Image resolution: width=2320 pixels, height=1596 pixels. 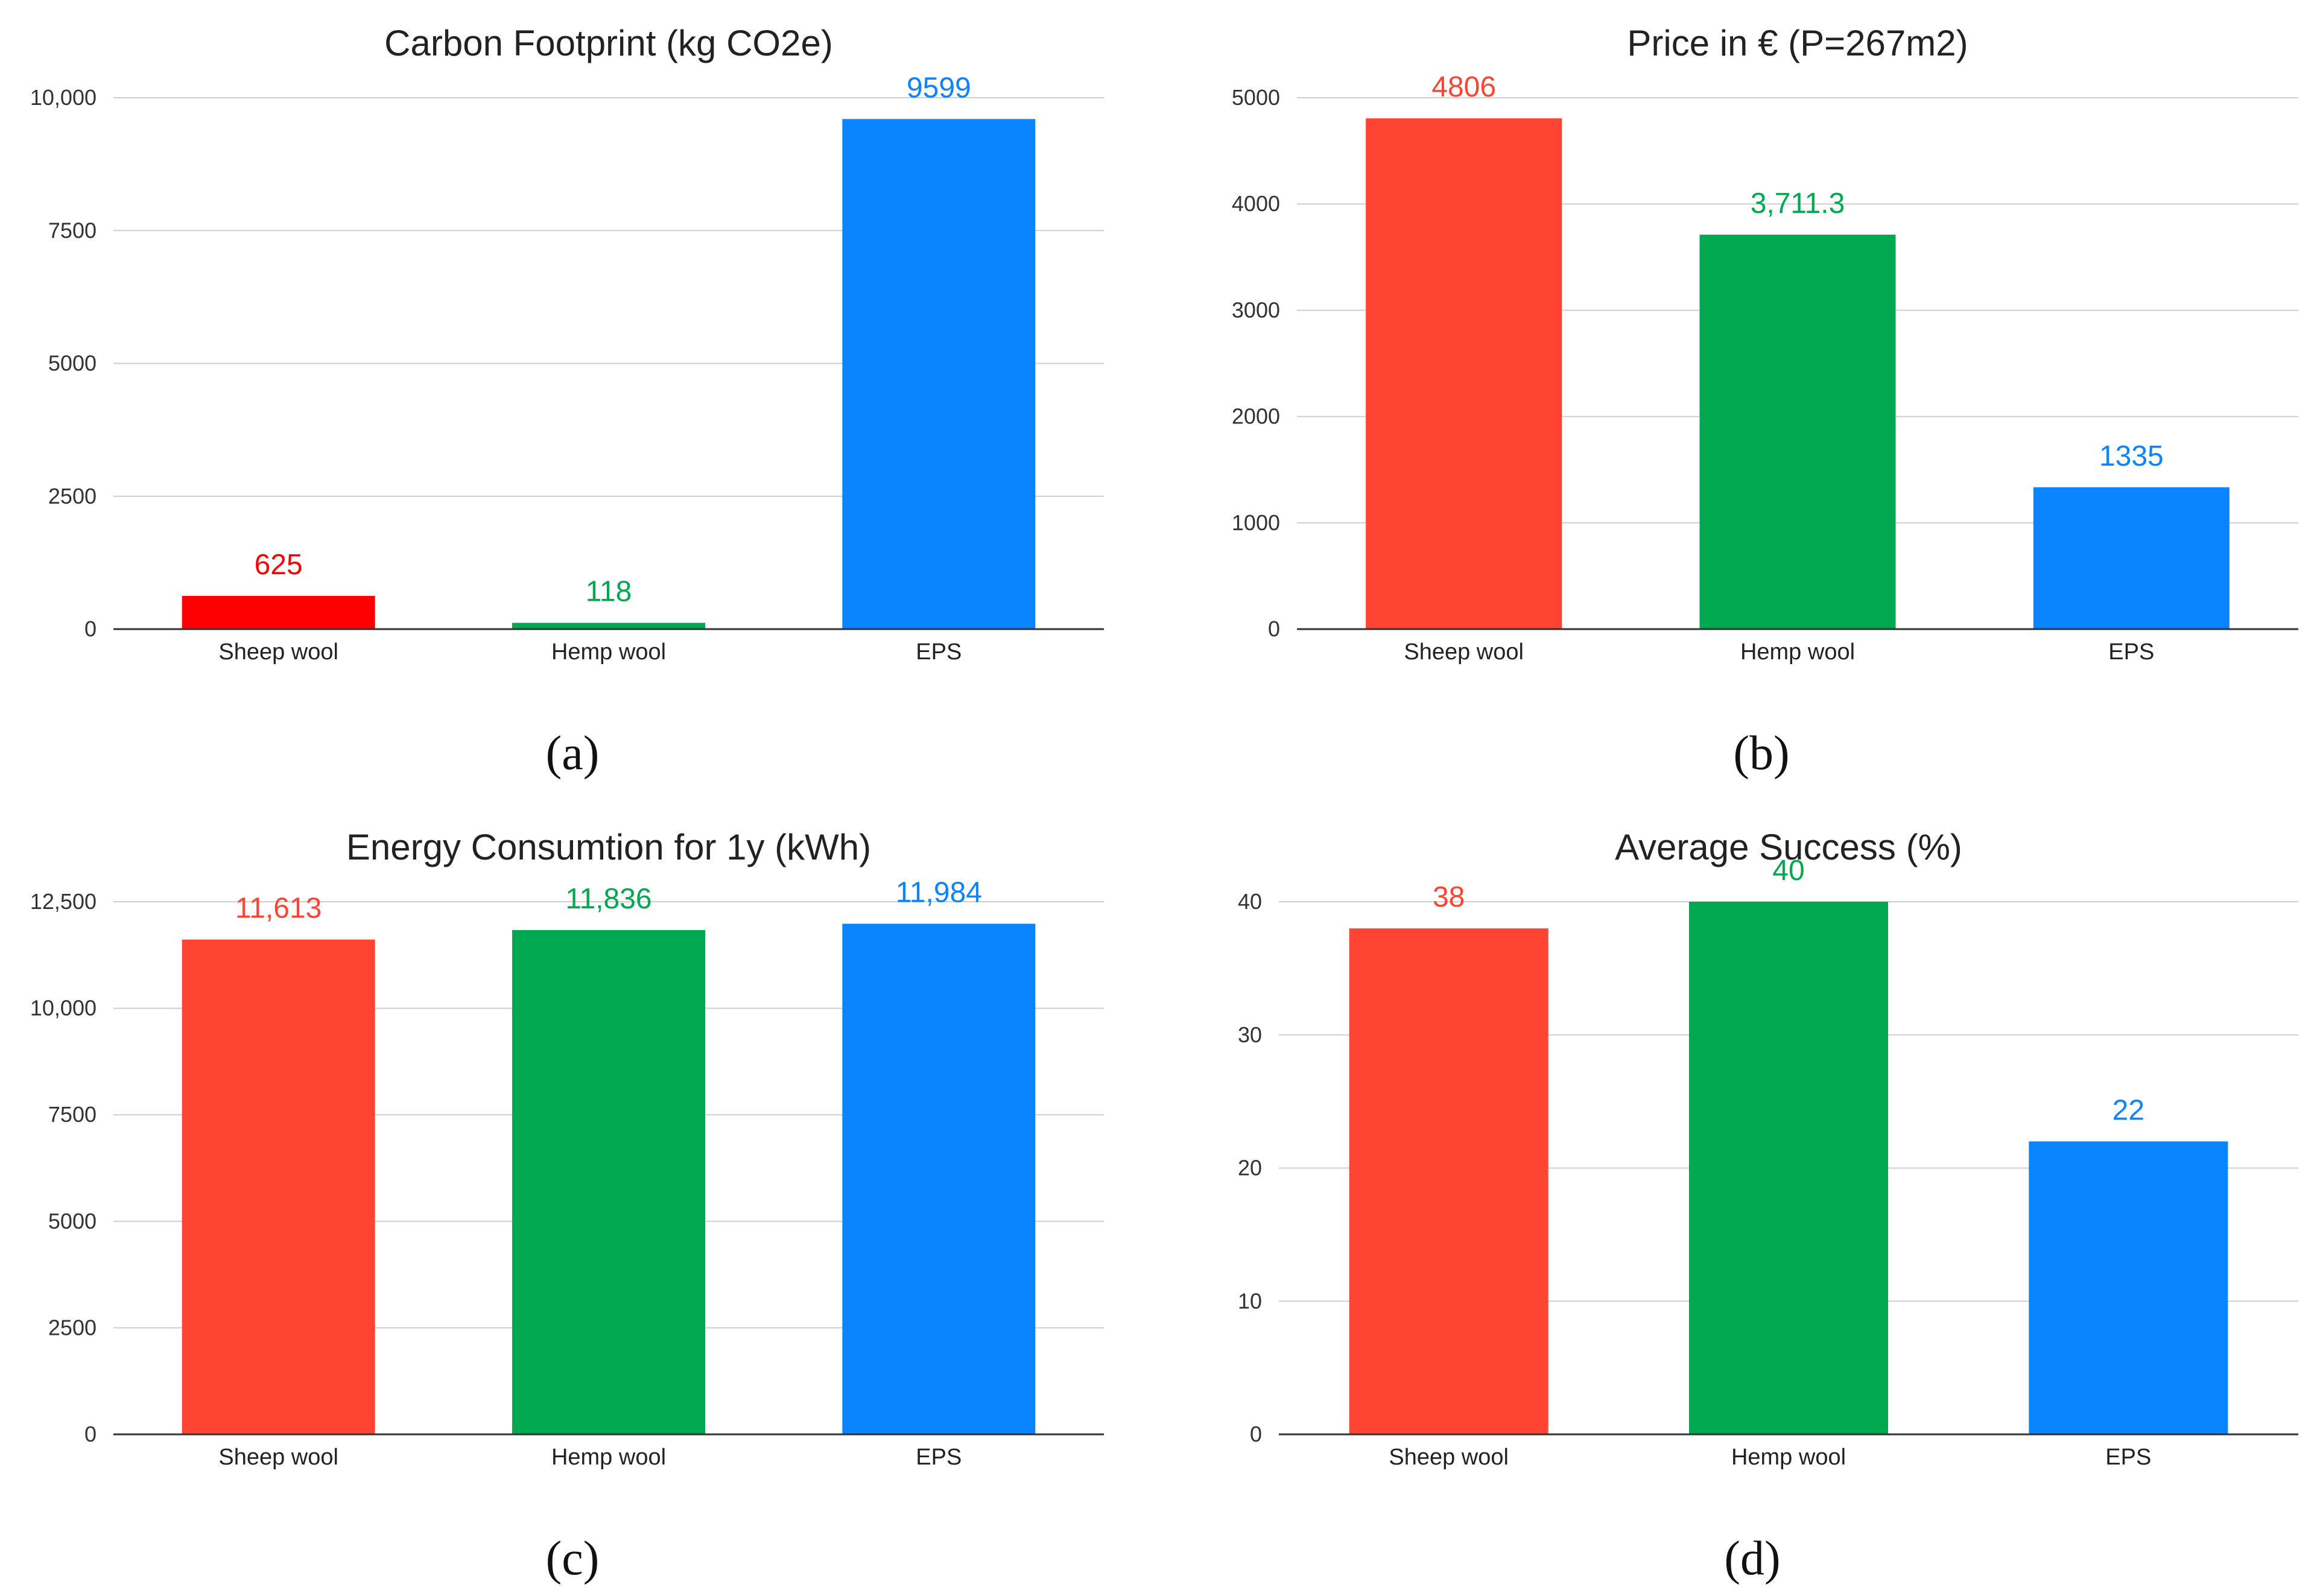 I want to click on data-label: 625, so click(x=279, y=565).